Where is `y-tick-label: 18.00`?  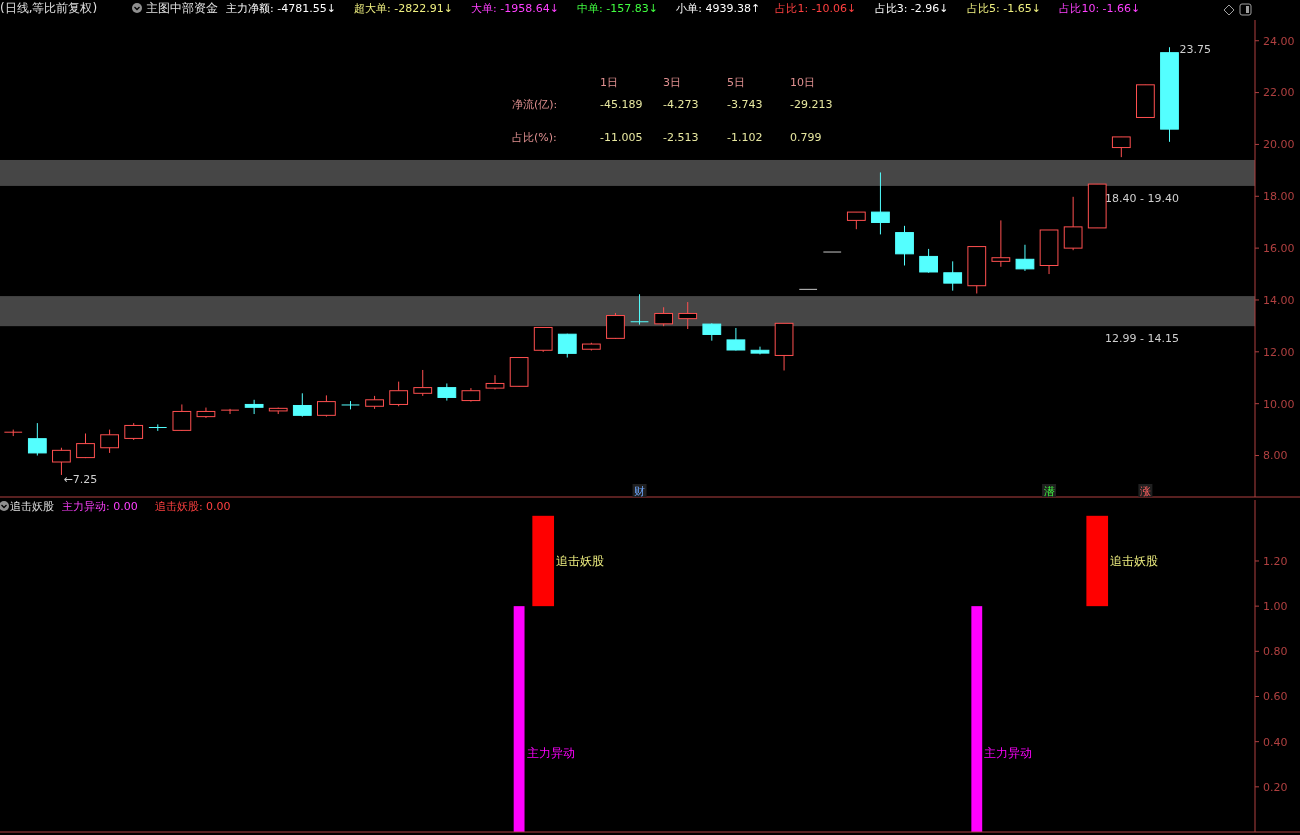
y-tick-label: 18.00 is located at coordinates (1279, 197).